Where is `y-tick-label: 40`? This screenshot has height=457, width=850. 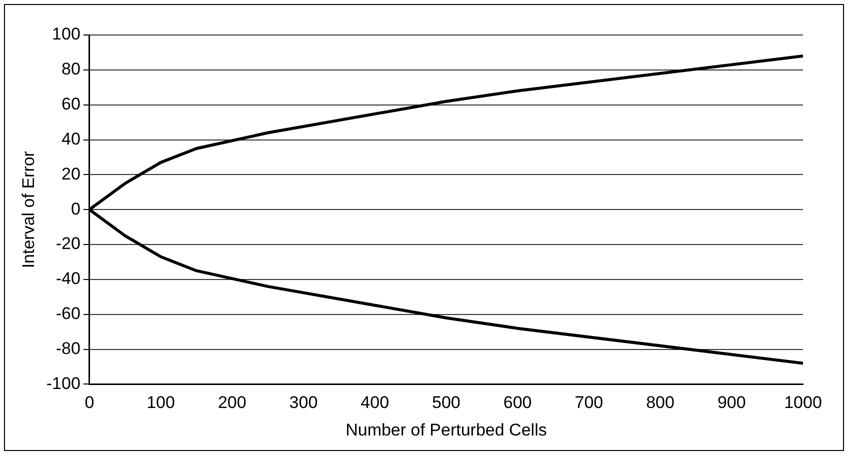
y-tick-label: 40 is located at coordinates (71, 138).